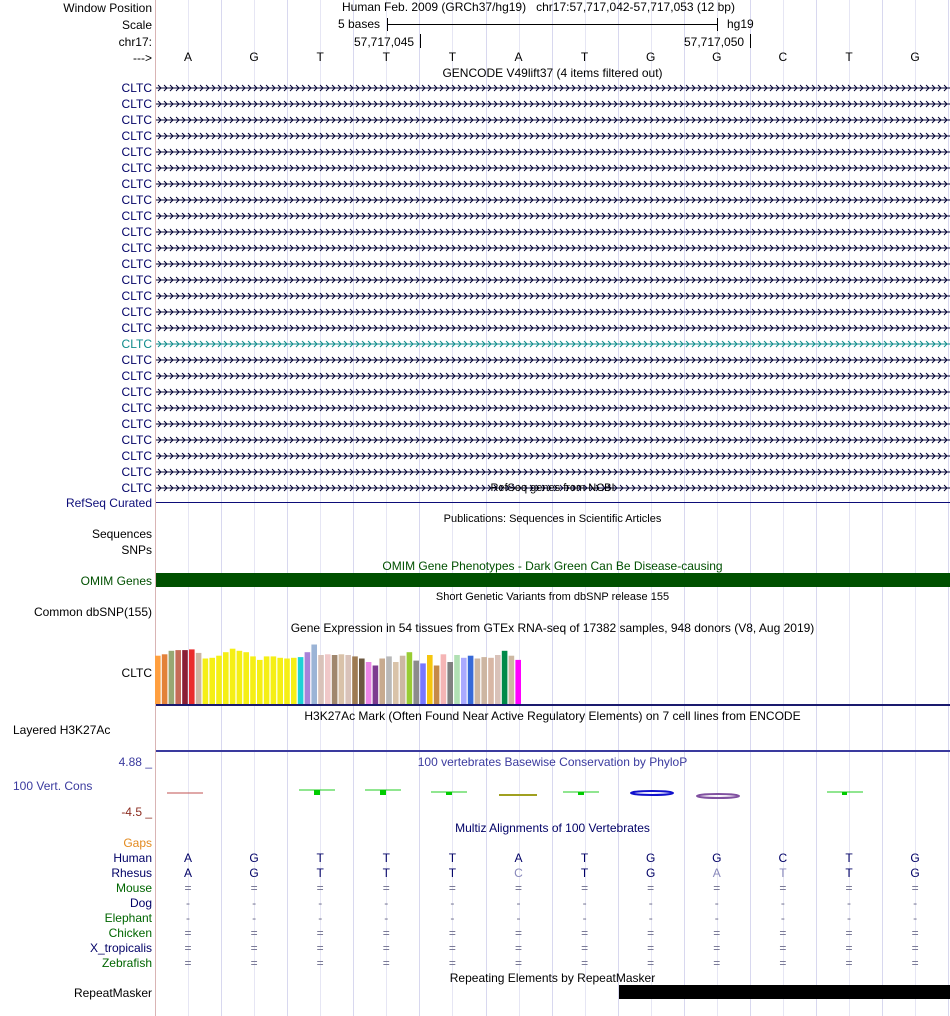 This screenshot has height=1016, width=950. Describe the element at coordinates (133, 888) in the screenshot. I see `species-label: Mouse` at that location.